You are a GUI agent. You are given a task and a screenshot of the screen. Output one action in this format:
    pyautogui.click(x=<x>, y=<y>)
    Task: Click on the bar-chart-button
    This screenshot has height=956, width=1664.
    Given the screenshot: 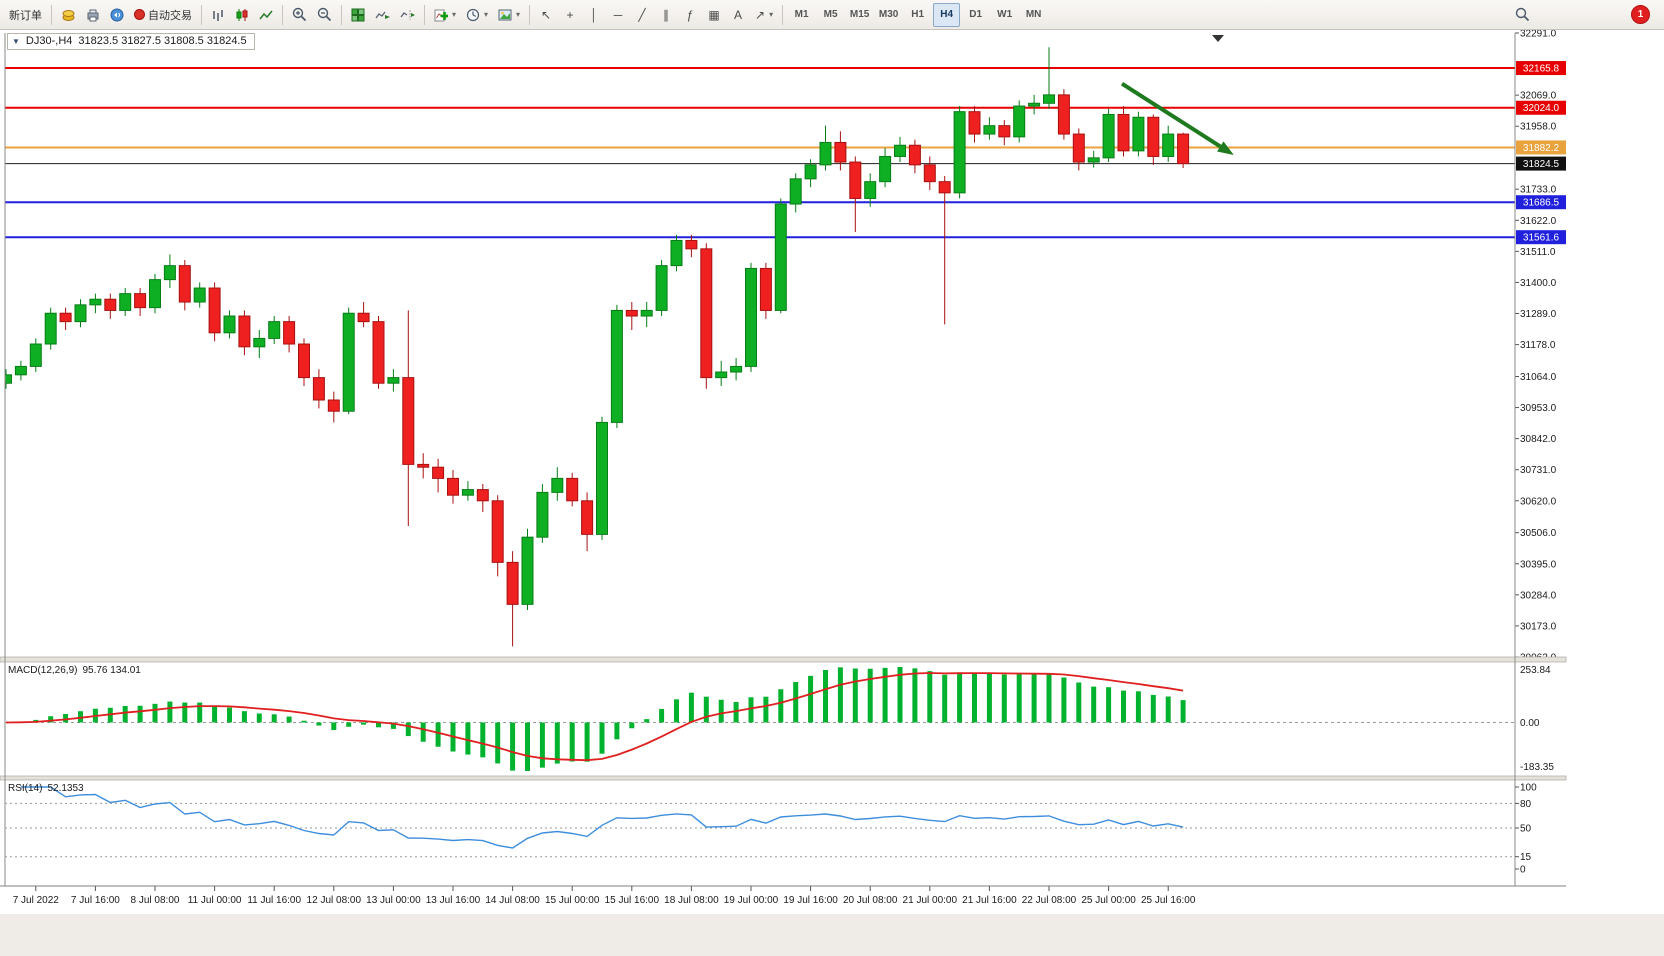 What is the action you would take?
    pyautogui.click(x=218, y=15)
    